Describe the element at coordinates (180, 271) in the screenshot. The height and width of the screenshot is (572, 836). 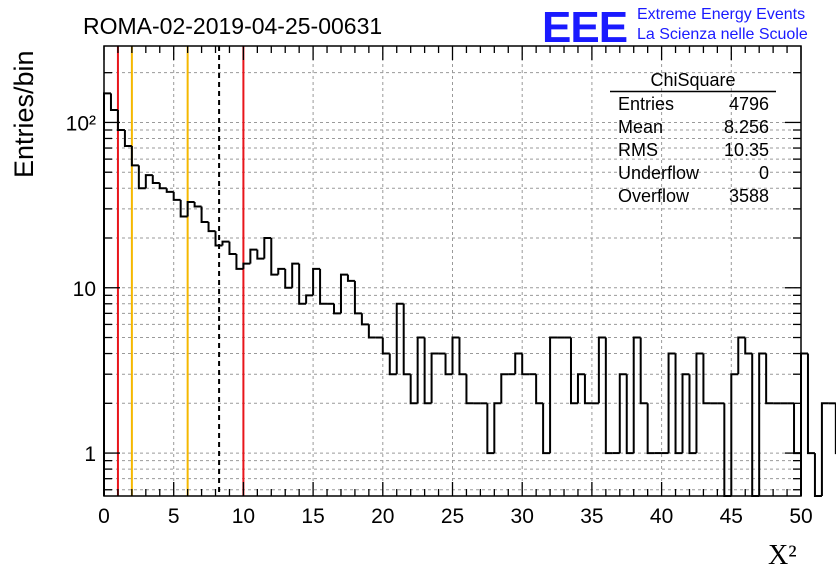
I see `threshold-lines` at that location.